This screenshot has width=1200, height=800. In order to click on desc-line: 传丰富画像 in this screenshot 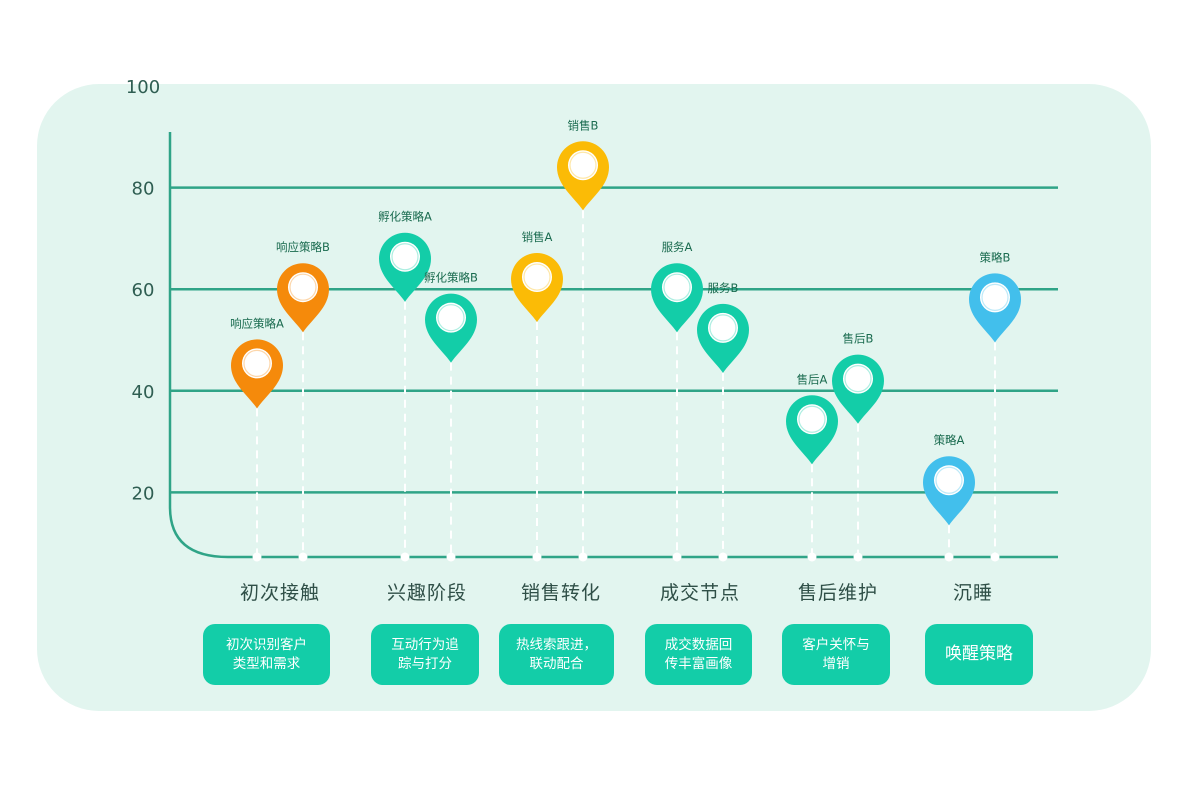, I will do `click(698, 663)`.